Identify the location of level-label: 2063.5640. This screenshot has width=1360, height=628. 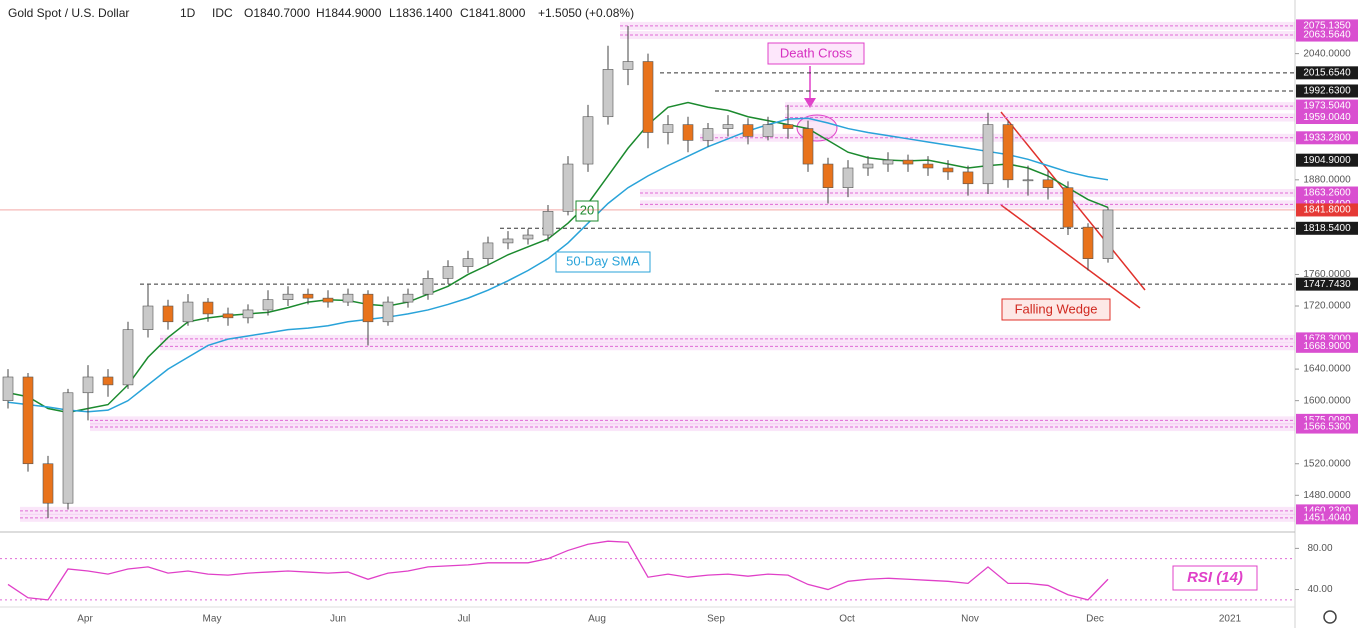
(1327, 35).